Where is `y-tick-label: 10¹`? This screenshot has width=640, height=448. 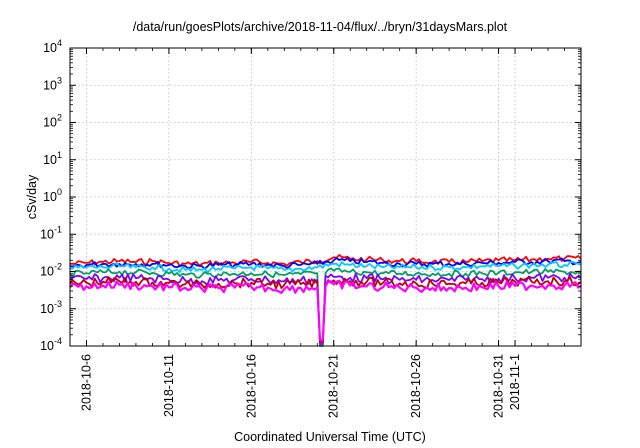
y-tick-label: 10¹ is located at coordinates (52, 158).